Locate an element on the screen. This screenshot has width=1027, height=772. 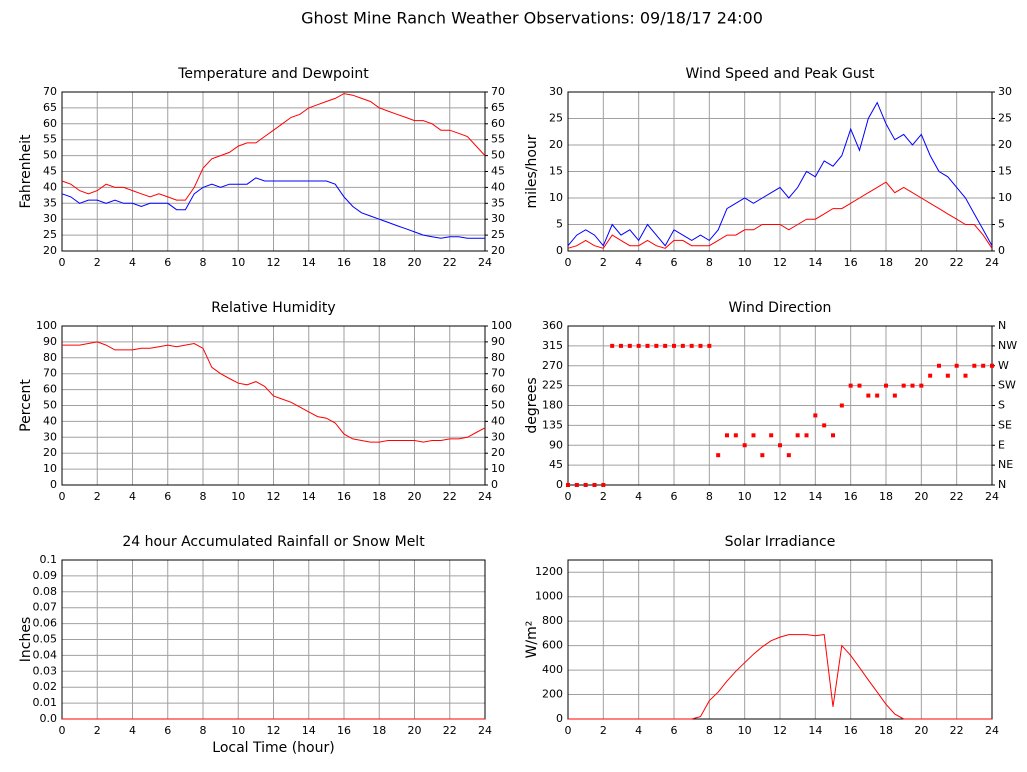
y2-tick-label: SE is located at coordinates (1005, 424).